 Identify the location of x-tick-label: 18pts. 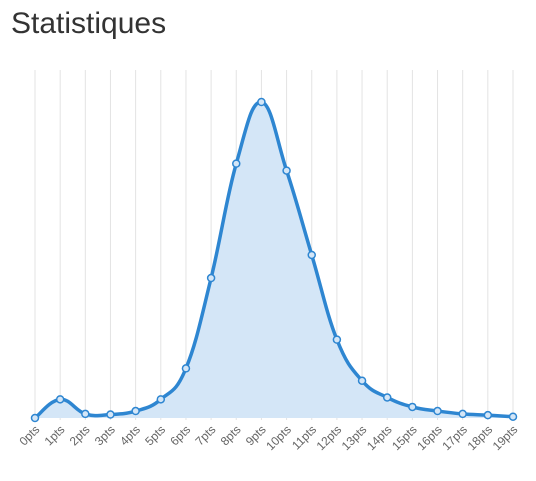
(480, 437).